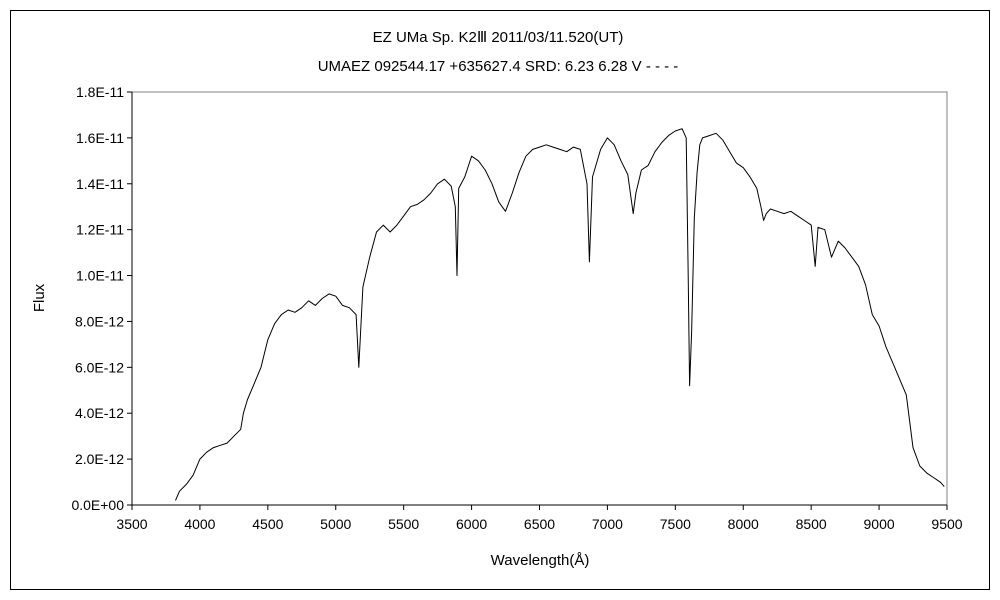 The width and height of the screenshot is (1000, 600). What do you see at coordinates (199, 524) in the screenshot?
I see `x-tick-label: 4000` at bounding box center [199, 524].